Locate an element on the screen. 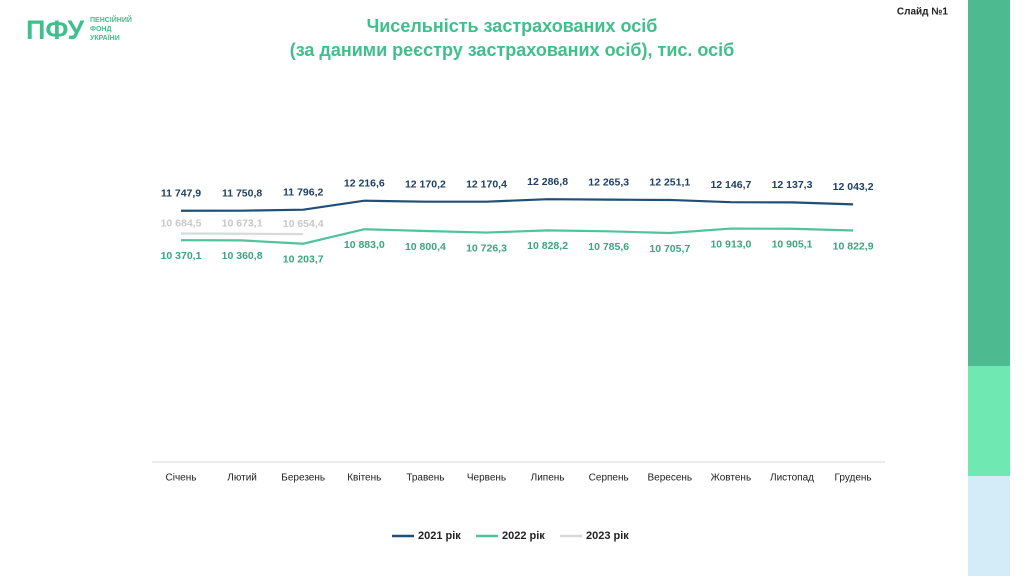 Image resolution: width=1024 pixels, height=576 pixels. data-label: 12 043,2 is located at coordinates (853, 187).